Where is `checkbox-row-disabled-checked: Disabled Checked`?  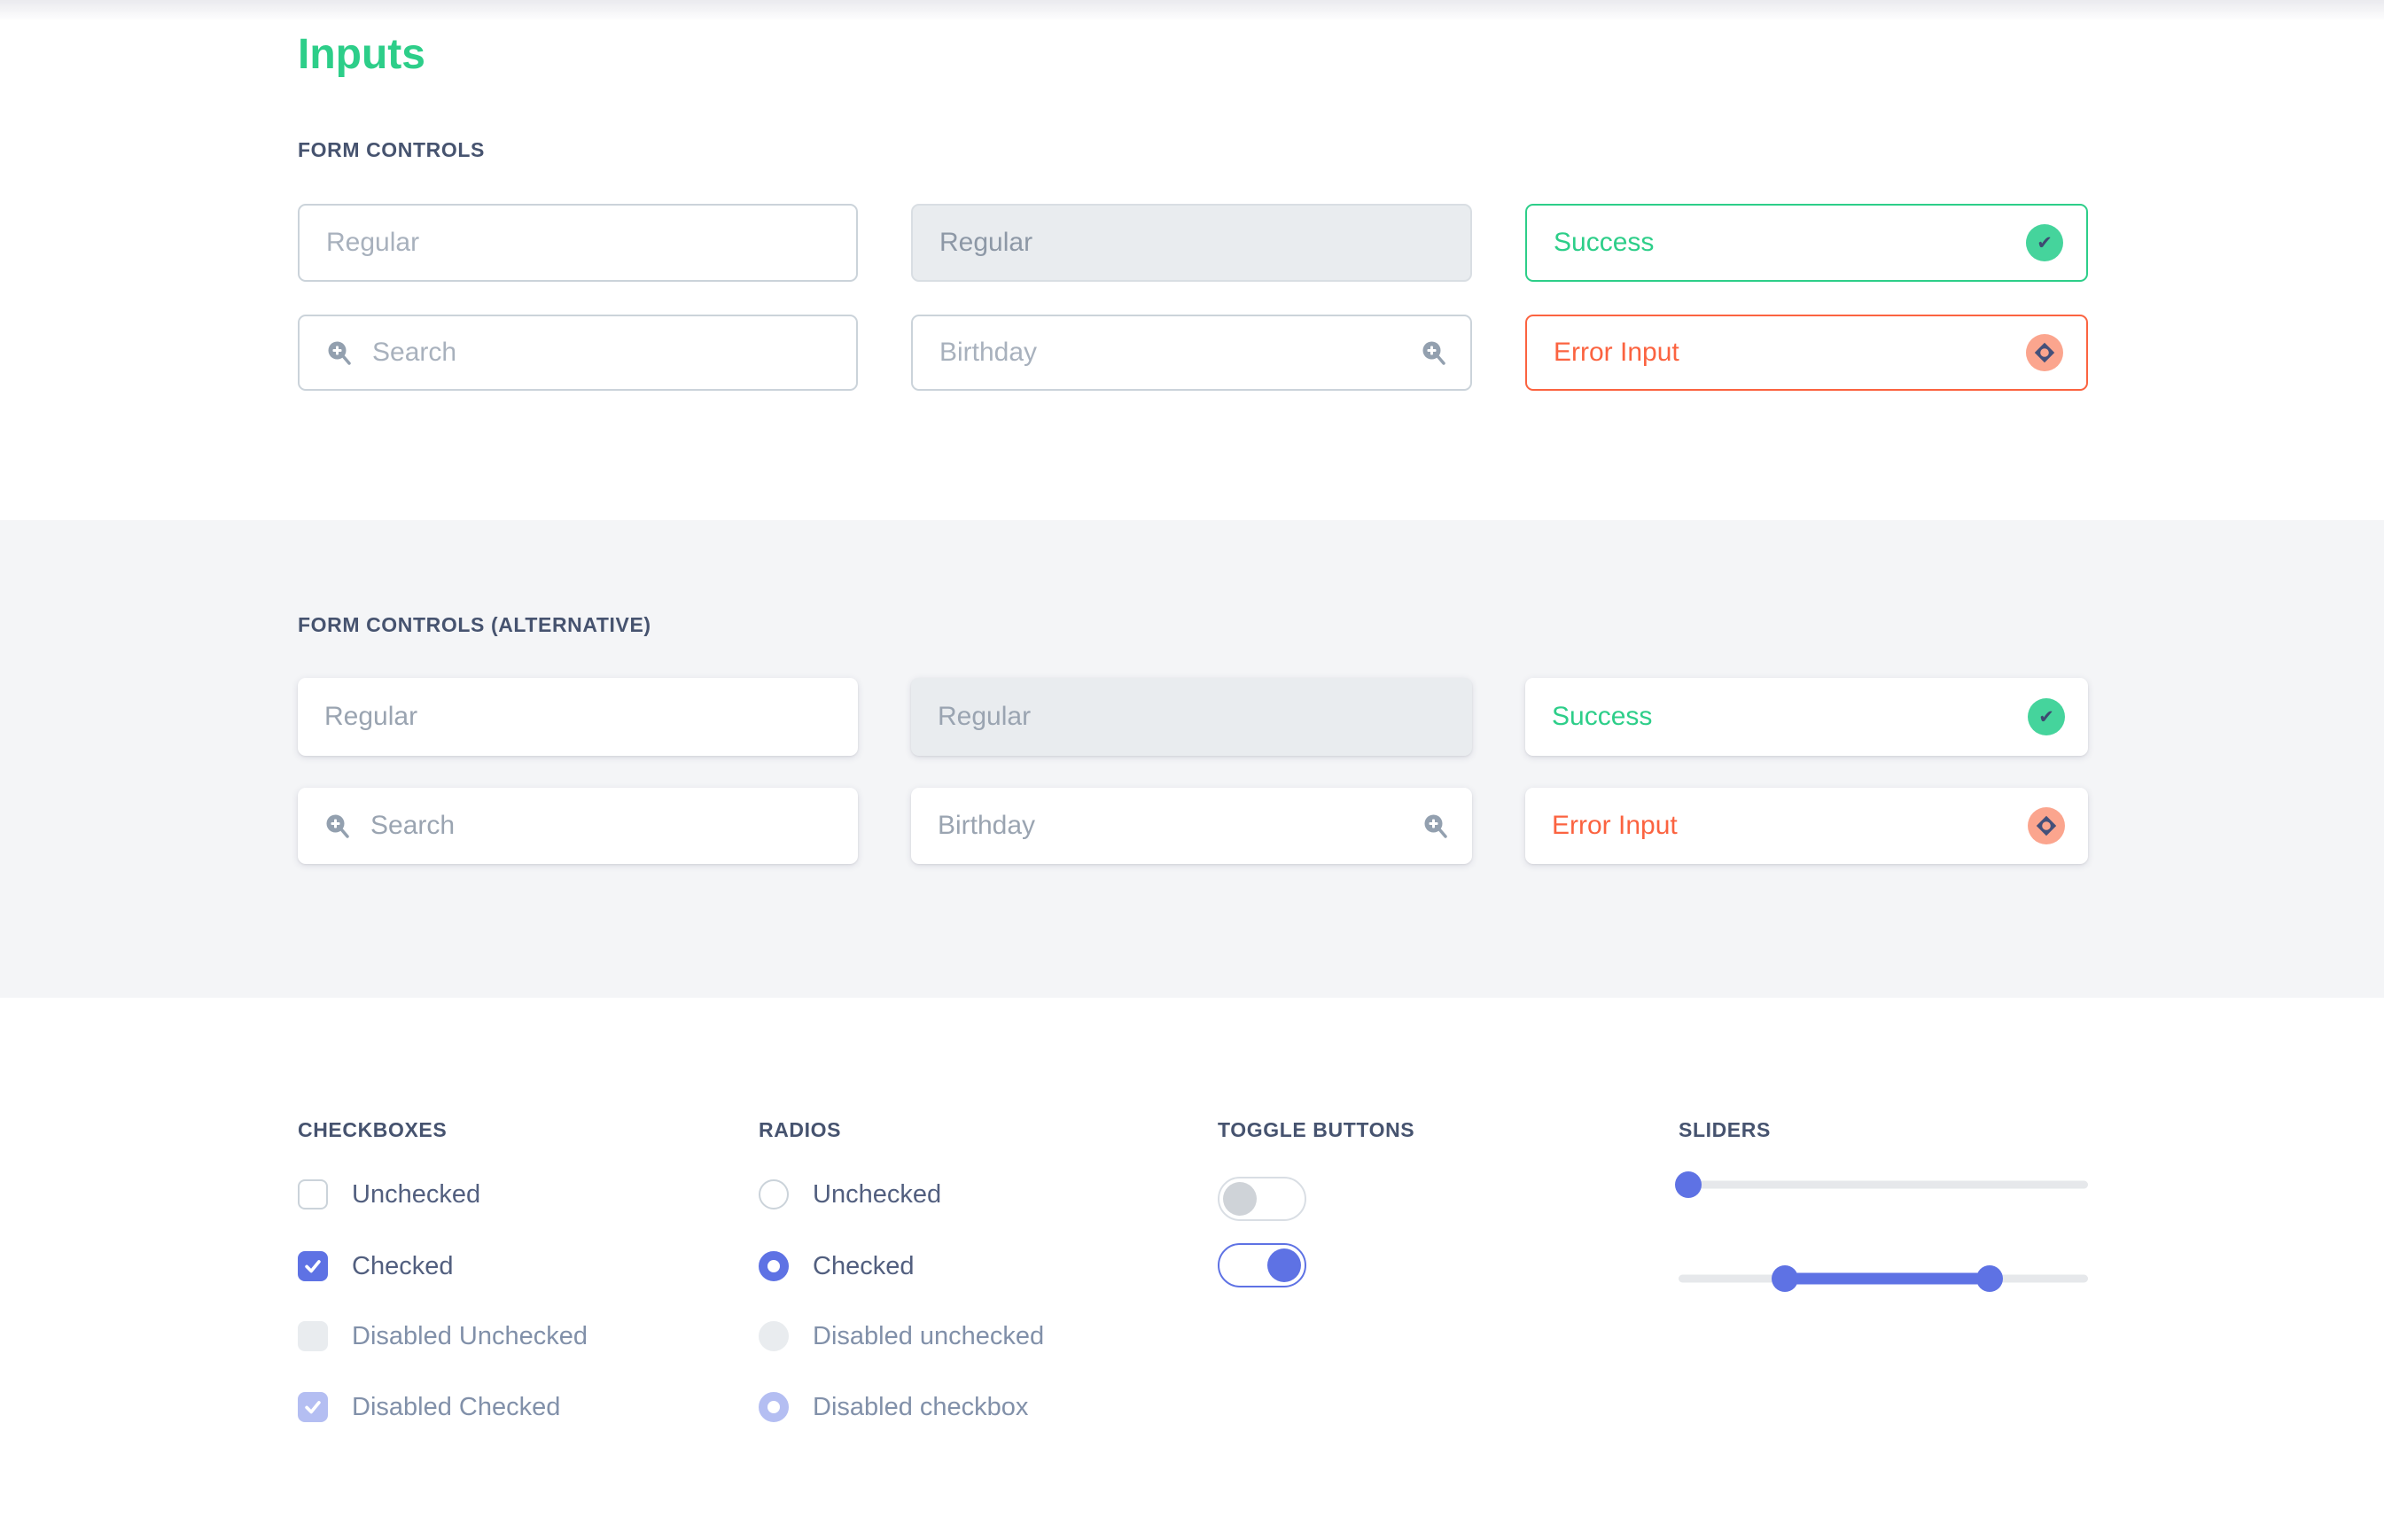 checkbox-row-disabled-checked: Disabled Checked is located at coordinates (429, 1407).